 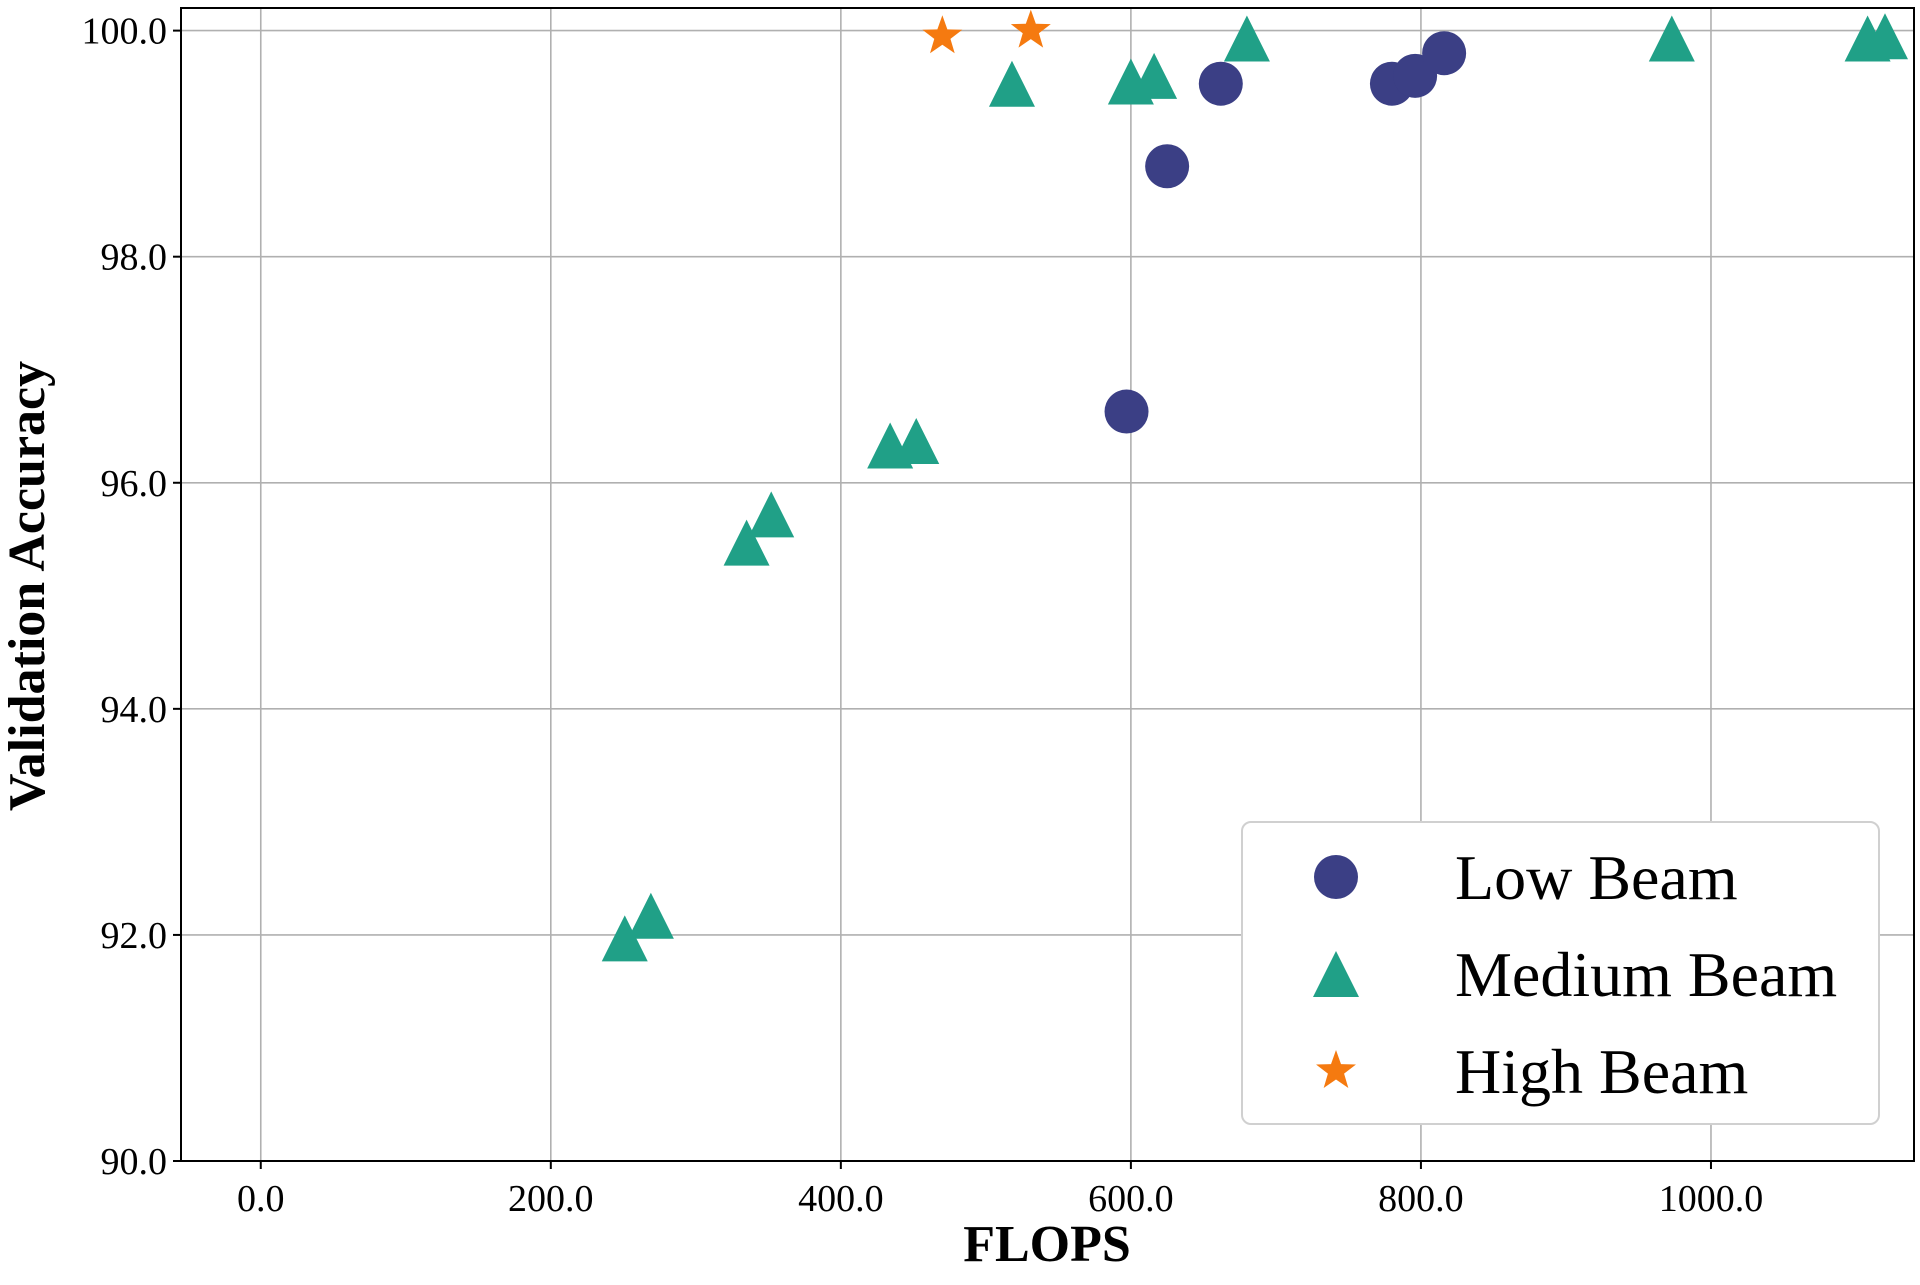 I want to click on medium-beam-legend-marker, so click(x=1336, y=974).